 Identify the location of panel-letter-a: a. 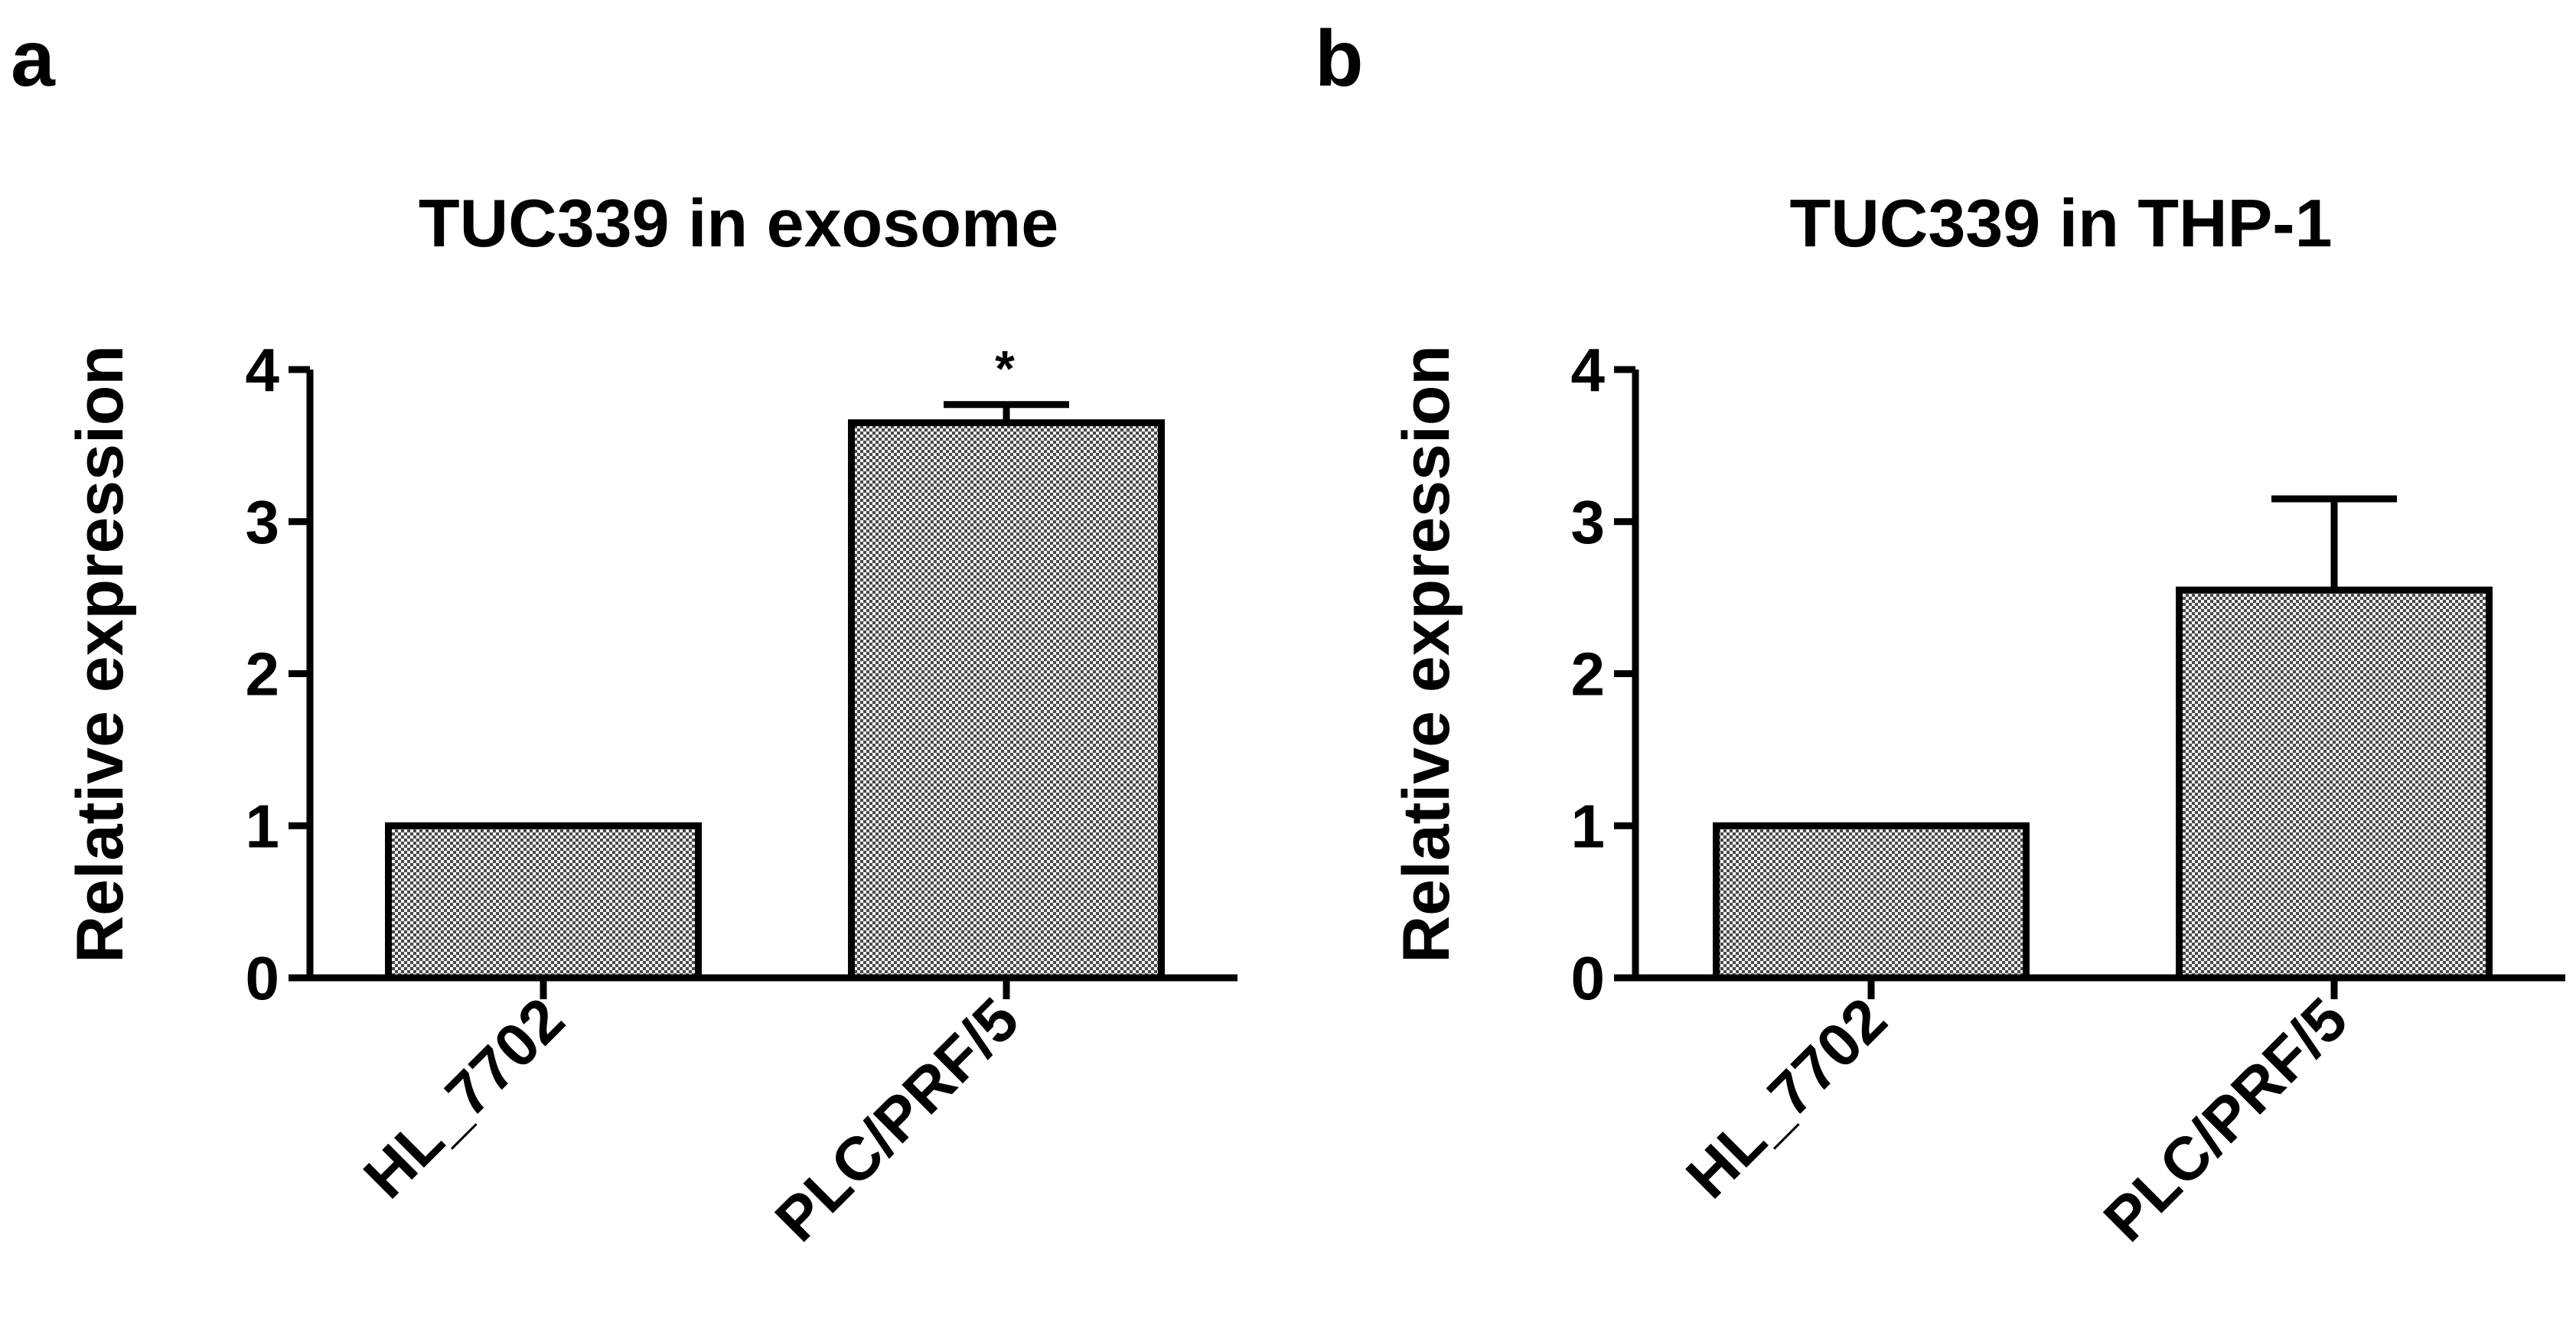
(33, 59).